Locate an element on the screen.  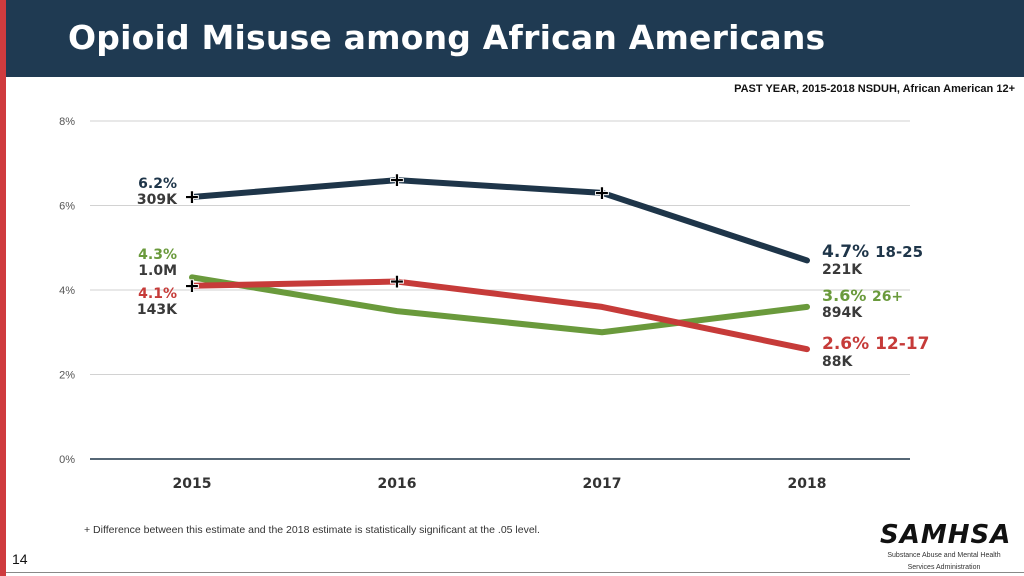
y-tick-label: 4% is located at coordinates (67, 291).